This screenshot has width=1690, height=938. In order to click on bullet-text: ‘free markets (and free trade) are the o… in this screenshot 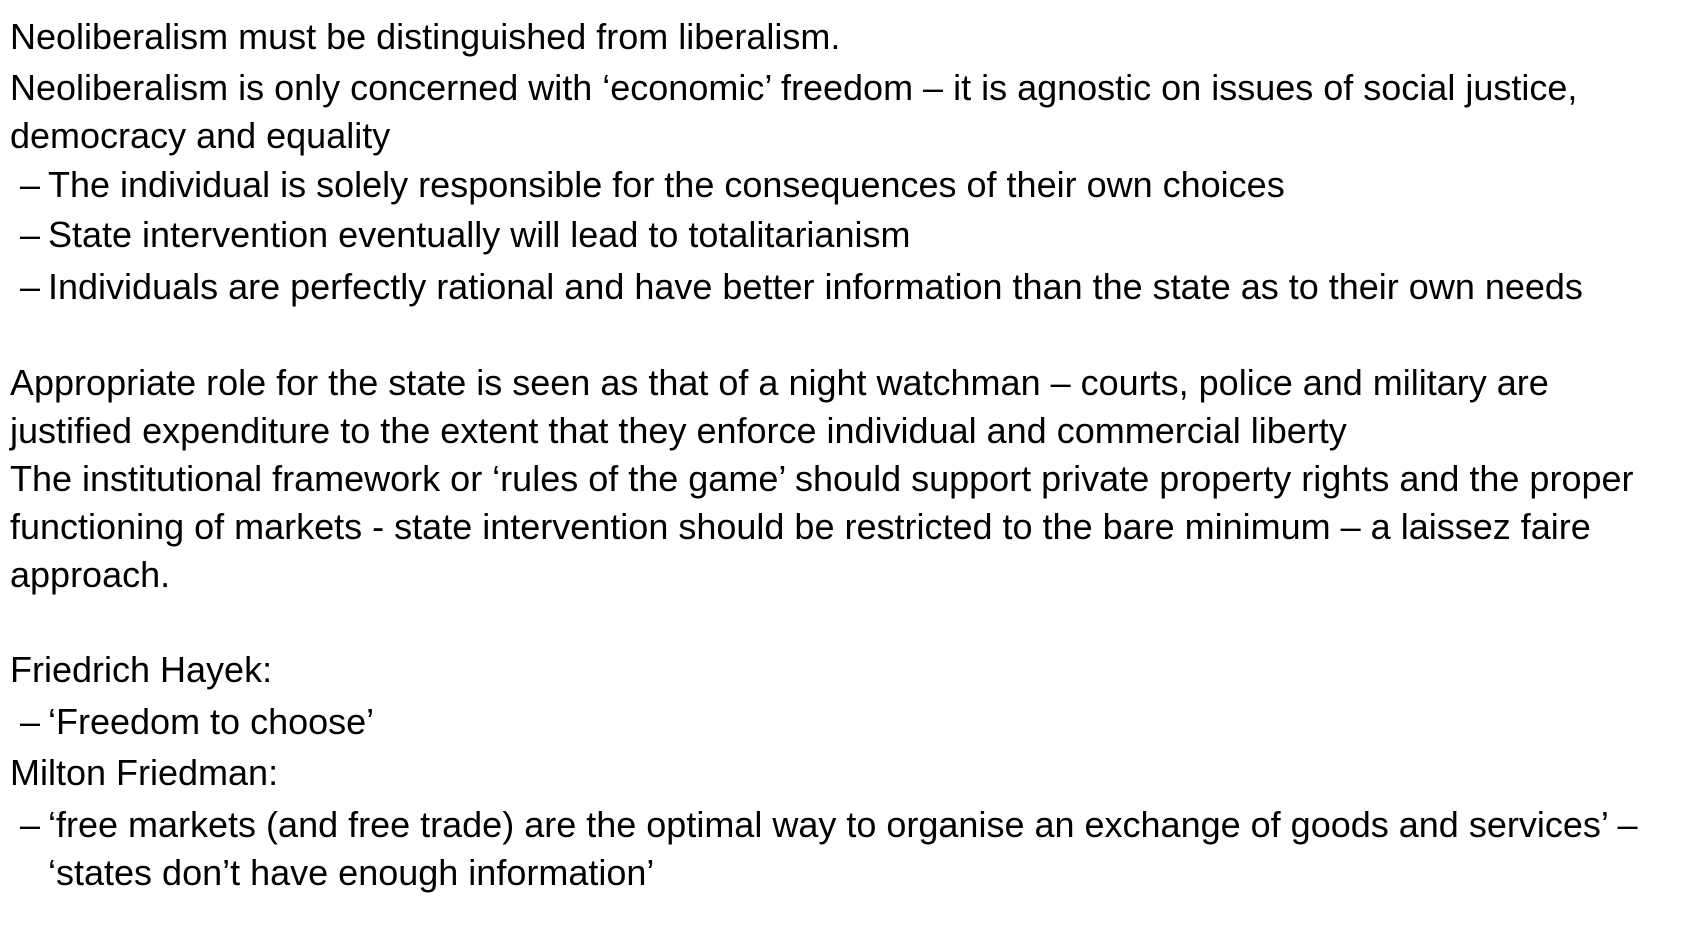, I will do `click(843, 848)`.